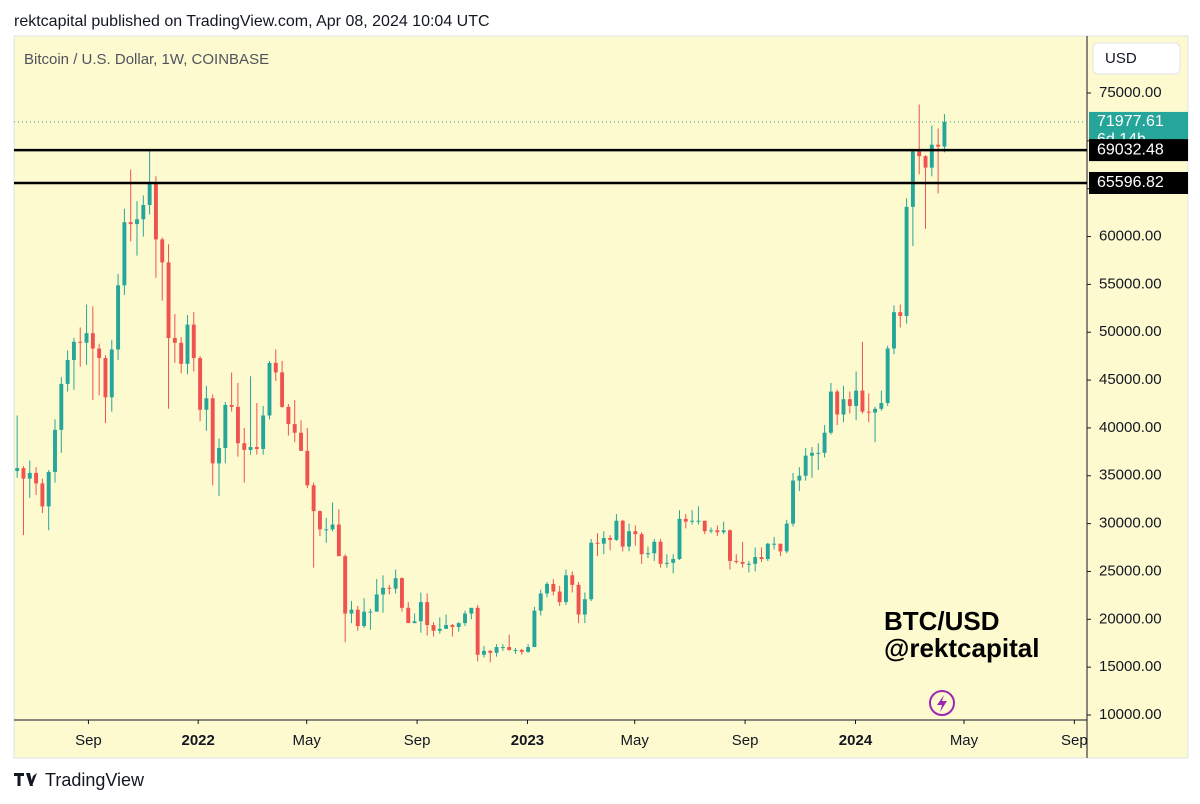 The height and width of the screenshot is (804, 1200). What do you see at coordinates (1130, 331) in the screenshot?
I see `y-tick-label: 50000.00` at bounding box center [1130, 331].